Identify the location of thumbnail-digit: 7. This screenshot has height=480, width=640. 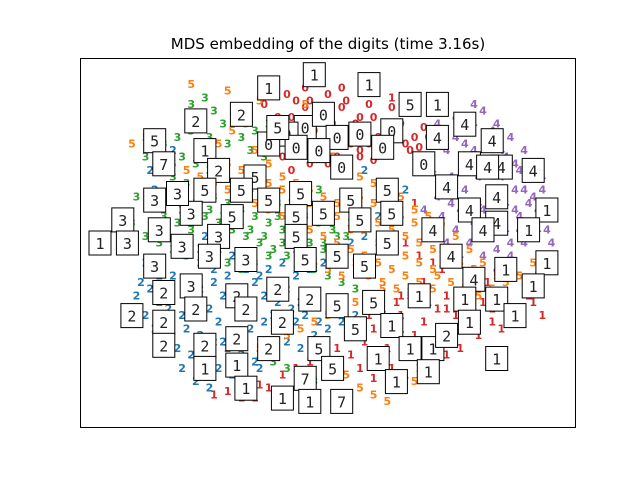
(163, 165).